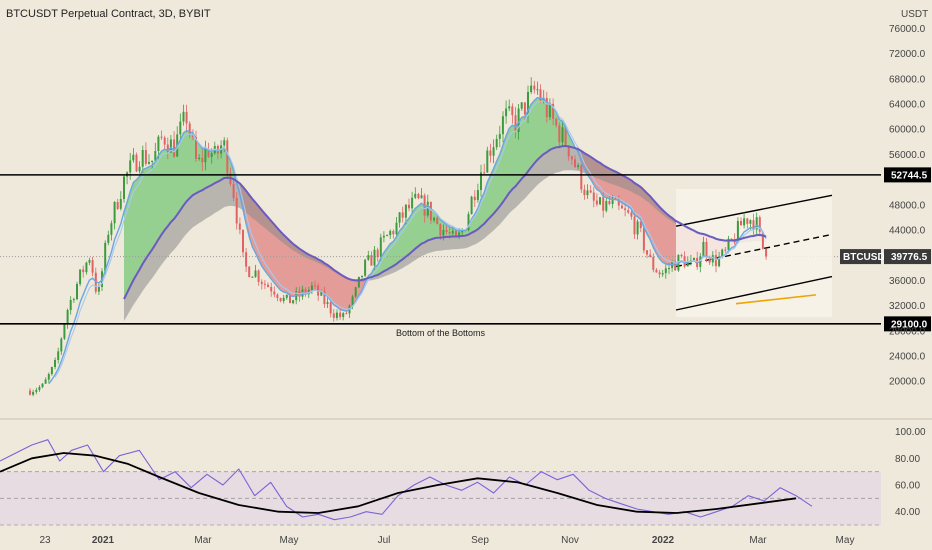 The width and height of the screenshot is (932, 550). What do you see at coordinates (845, 540) in the screenshot?
I see `time-tick-label: May` at bounding box center [845, 540].